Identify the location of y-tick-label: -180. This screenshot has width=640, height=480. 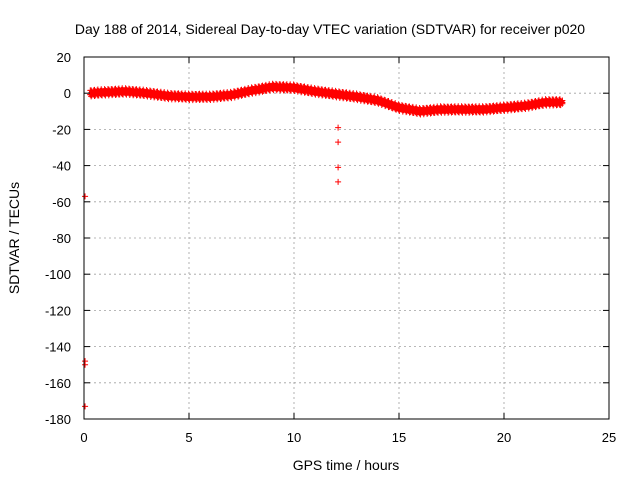
(58, 419).